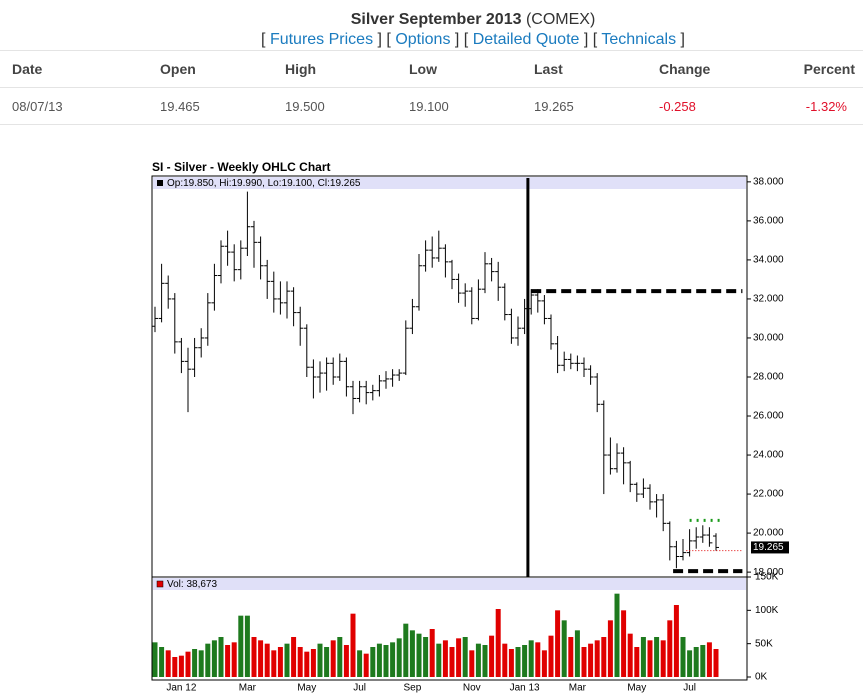 The width and height of the screenshot is (863, 694). Describe the element at coordinates (471, 106) in the screenshot. I see `cell: 19.100` at that location.